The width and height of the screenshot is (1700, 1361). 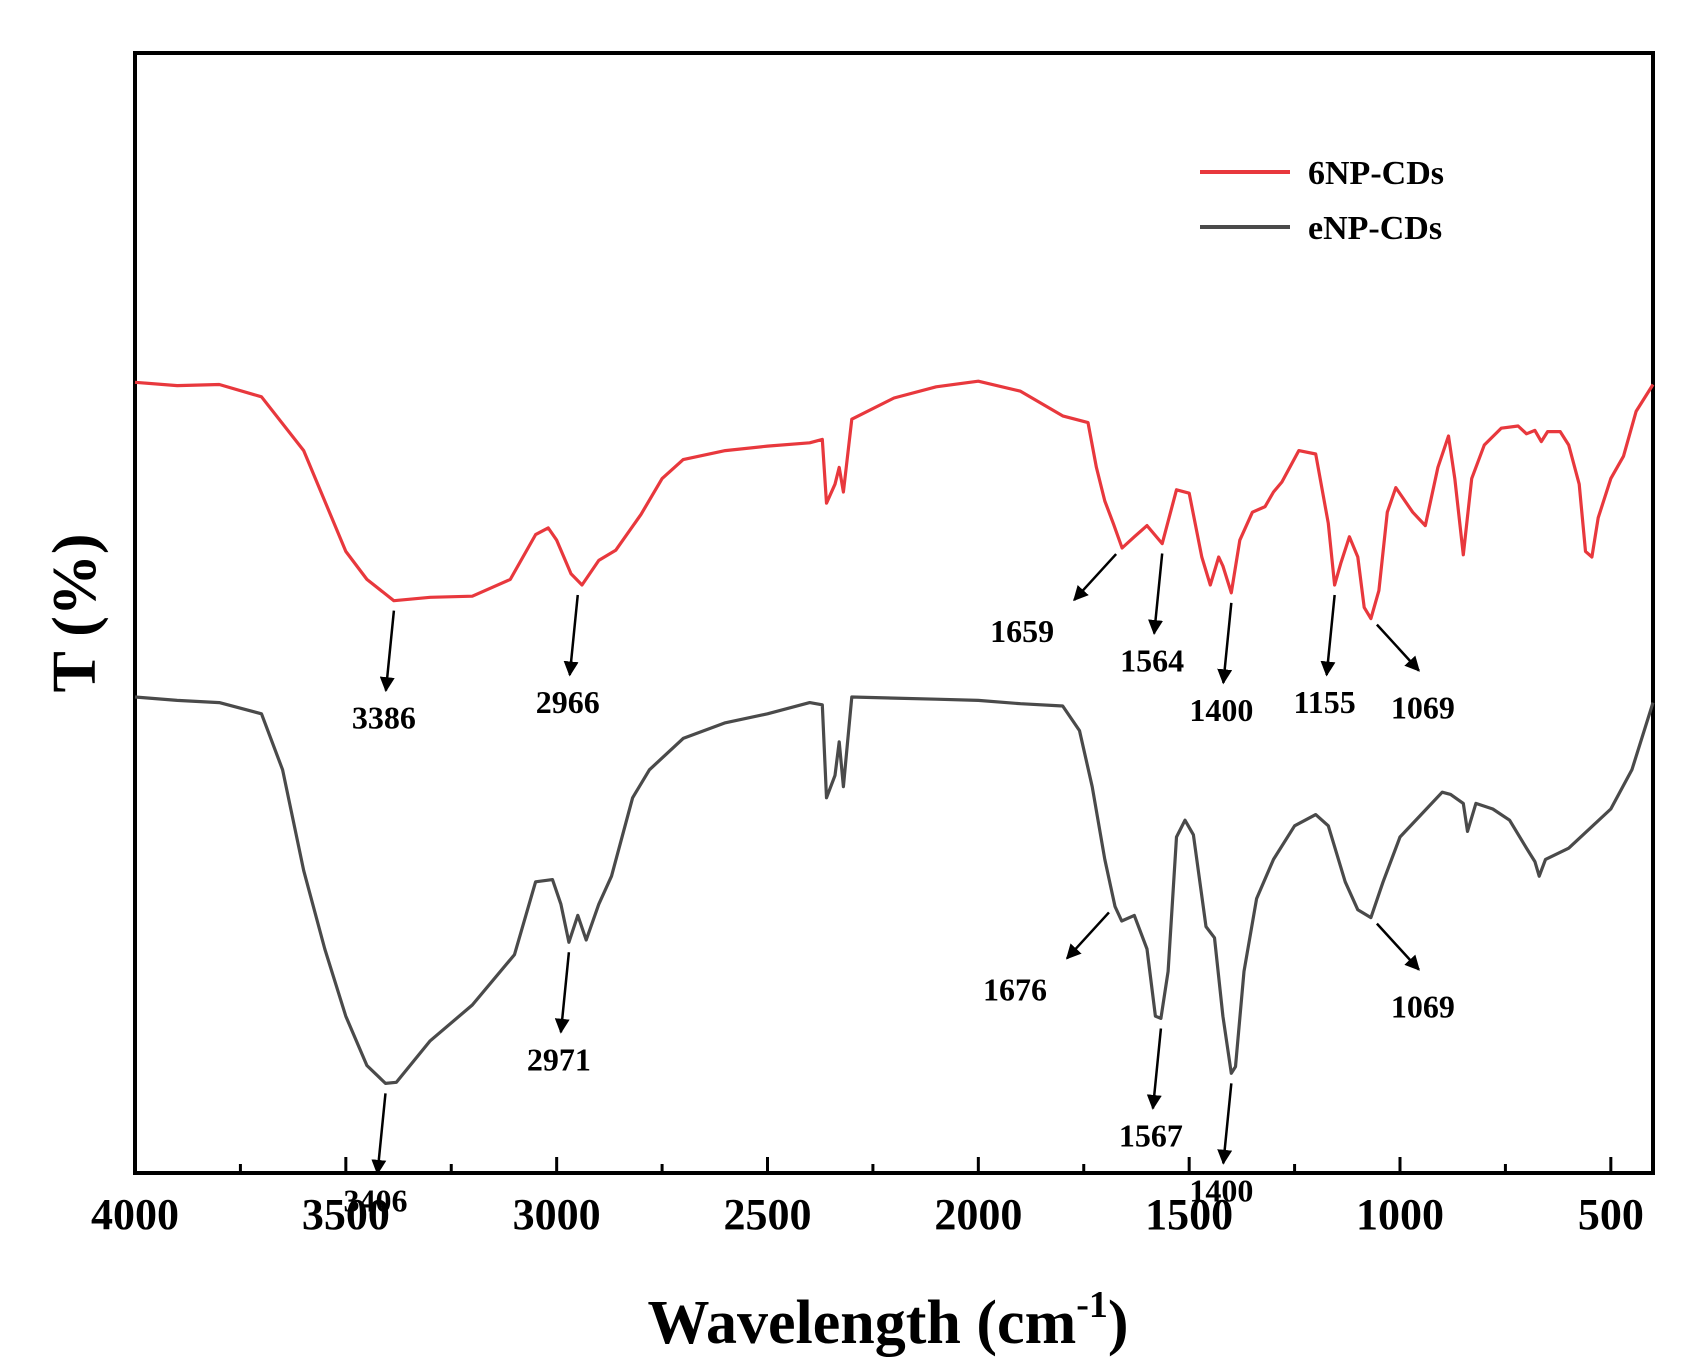 What do you see at coordinates (1015, 989) in the screenshot?
I see `annotation-label-1676: 1676` at bounding box center [1015, 989].